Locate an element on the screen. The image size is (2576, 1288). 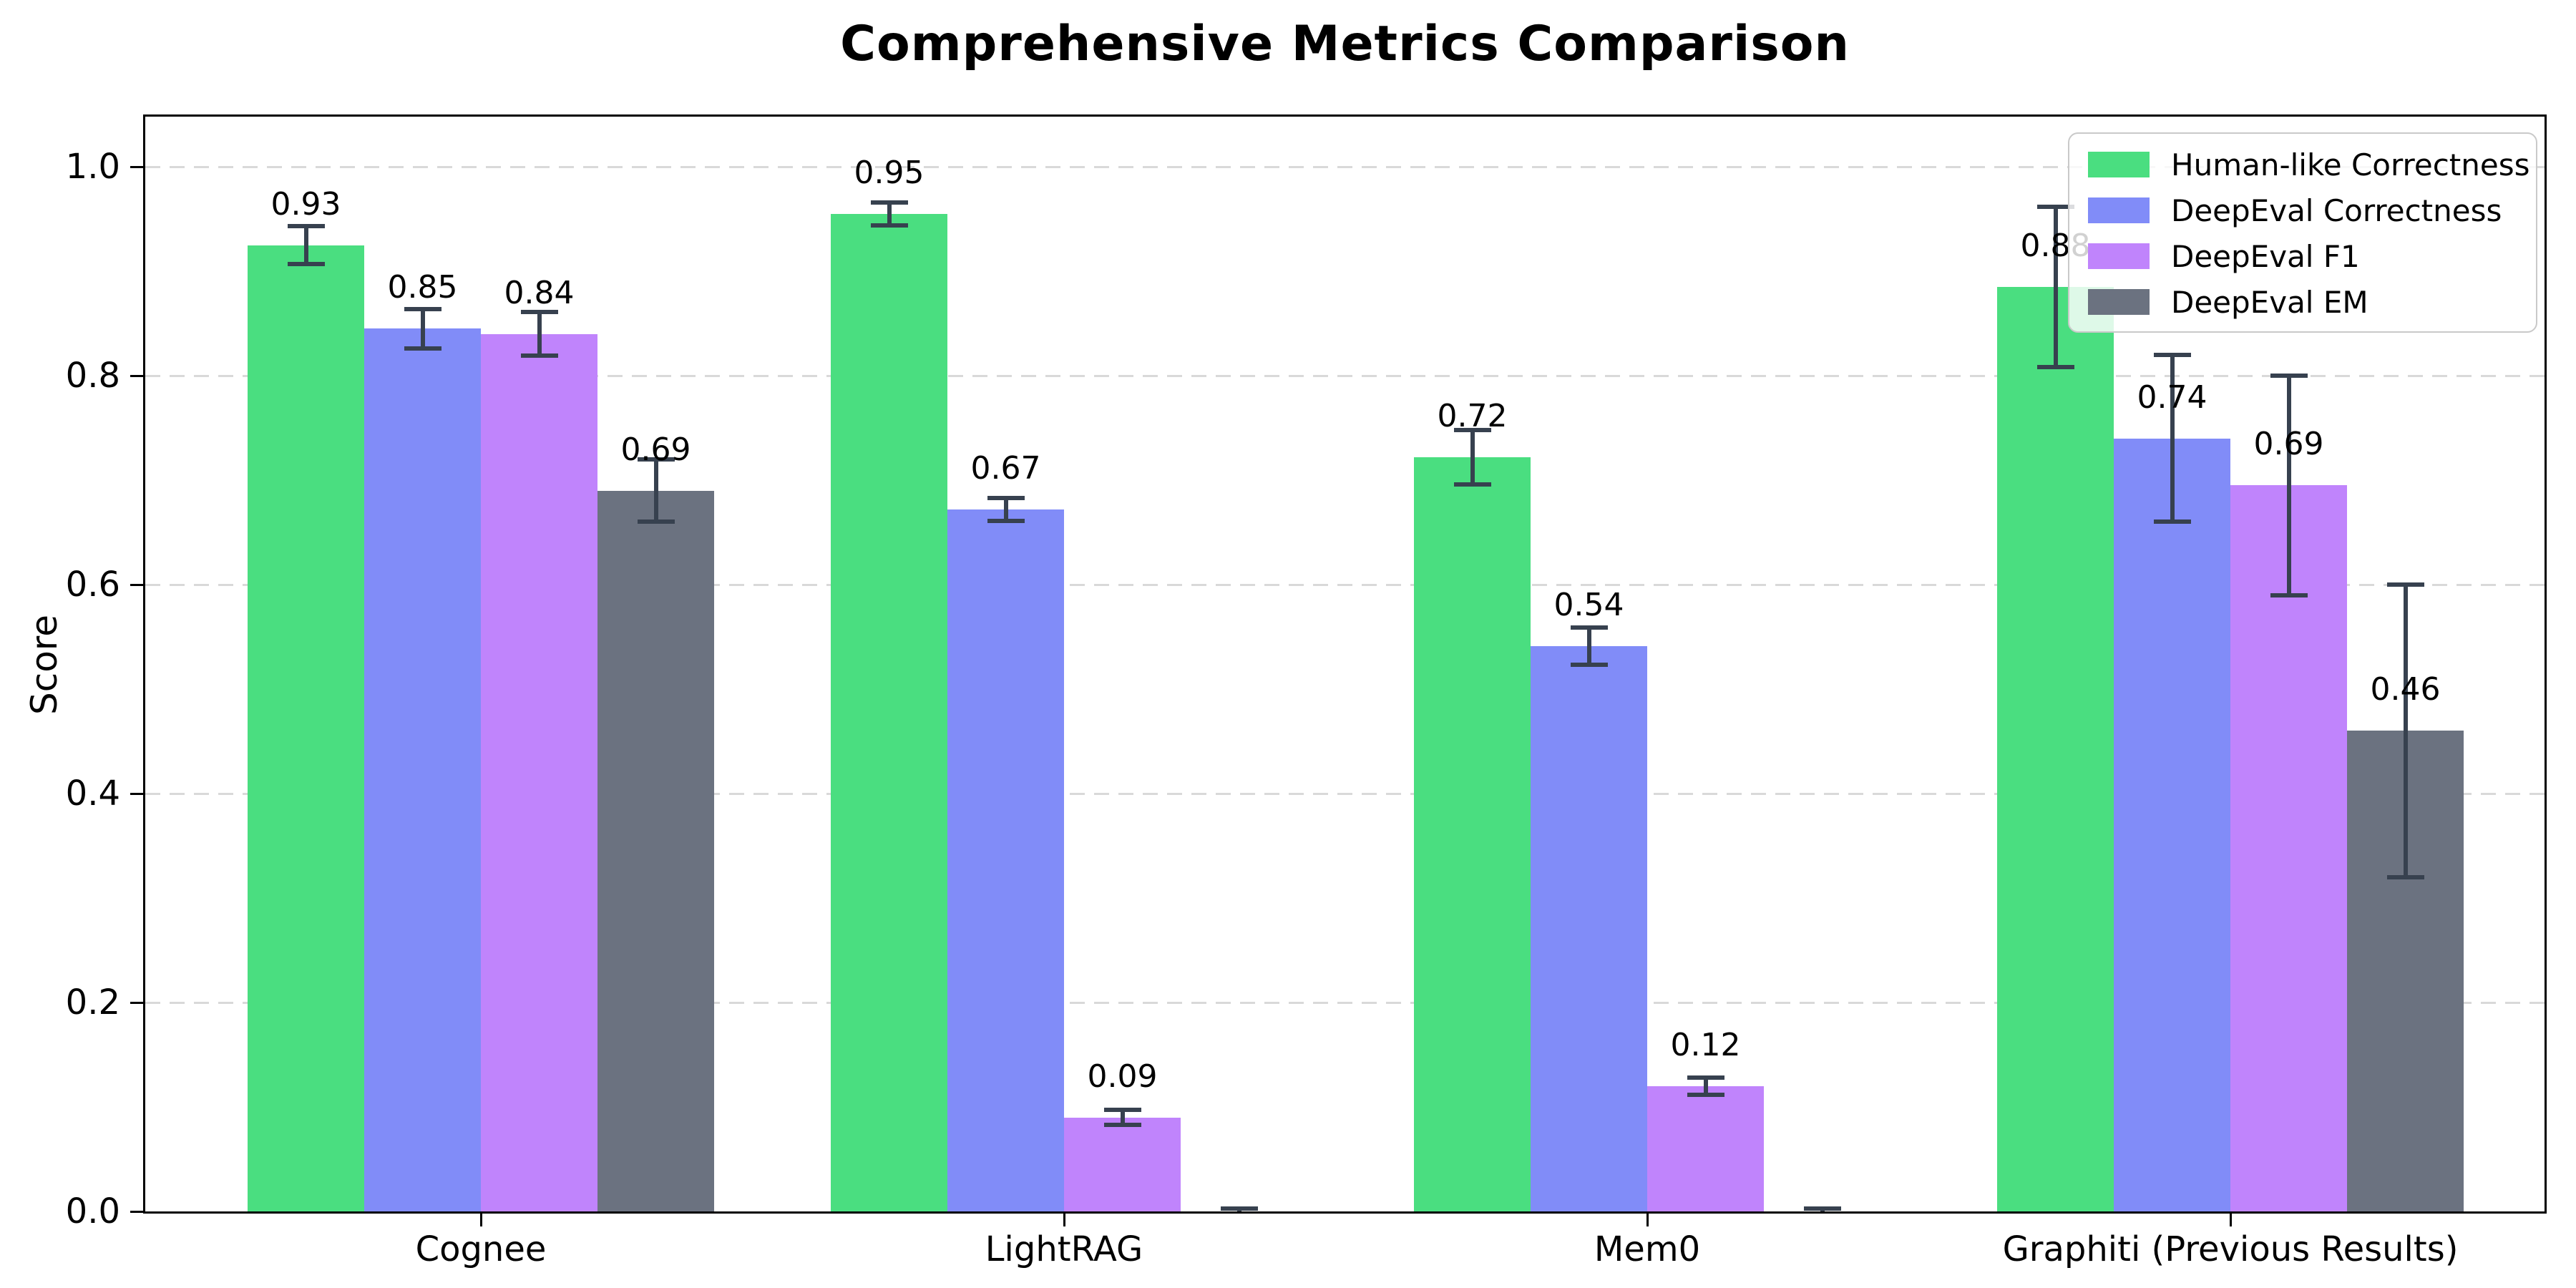
error-bar-cap-bottom-cognee-deepeval-correctness is located at coordinates (422, 348).